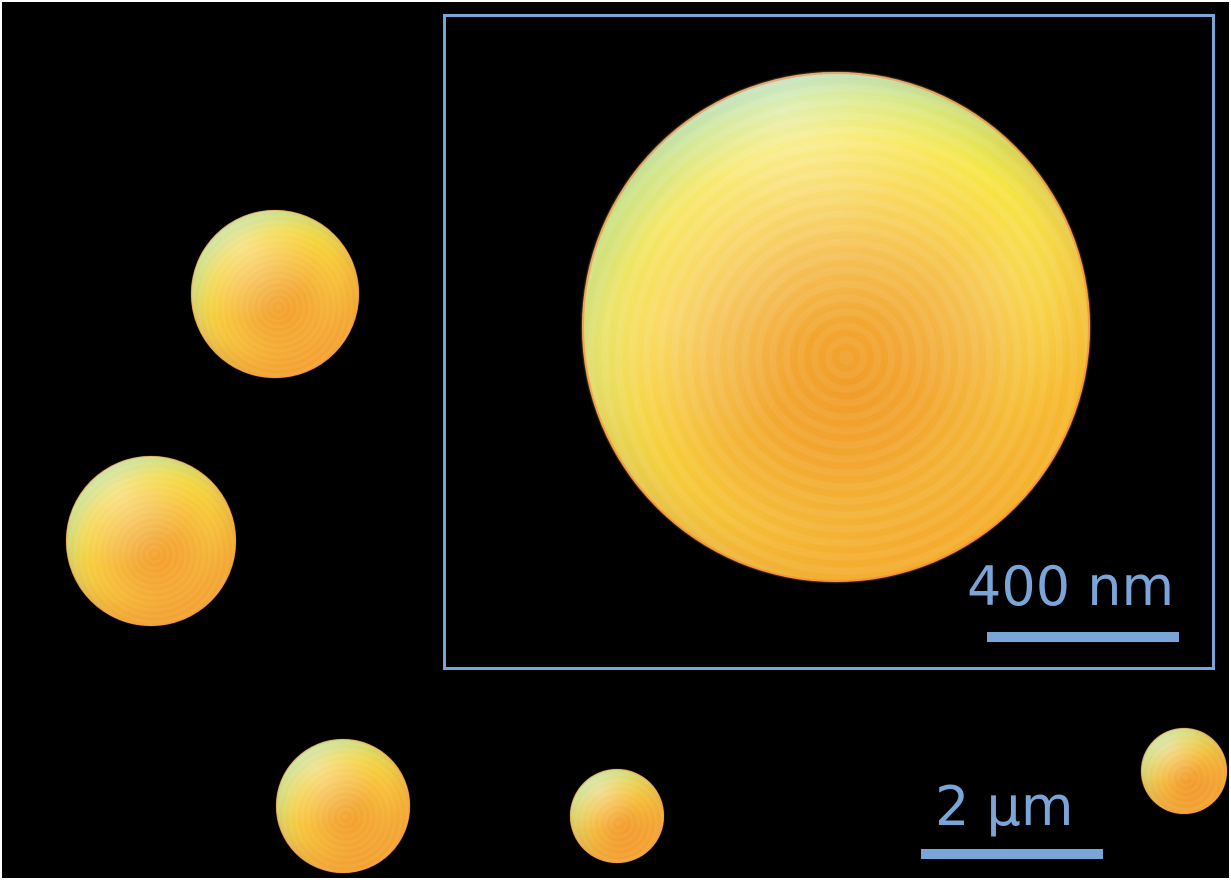 The image size is (1231, 880). What do you see at coordinates (1071, 586) in the screenshot?
I see `inset-scale-label: 400 nm` at bounding box center [1071, 586].